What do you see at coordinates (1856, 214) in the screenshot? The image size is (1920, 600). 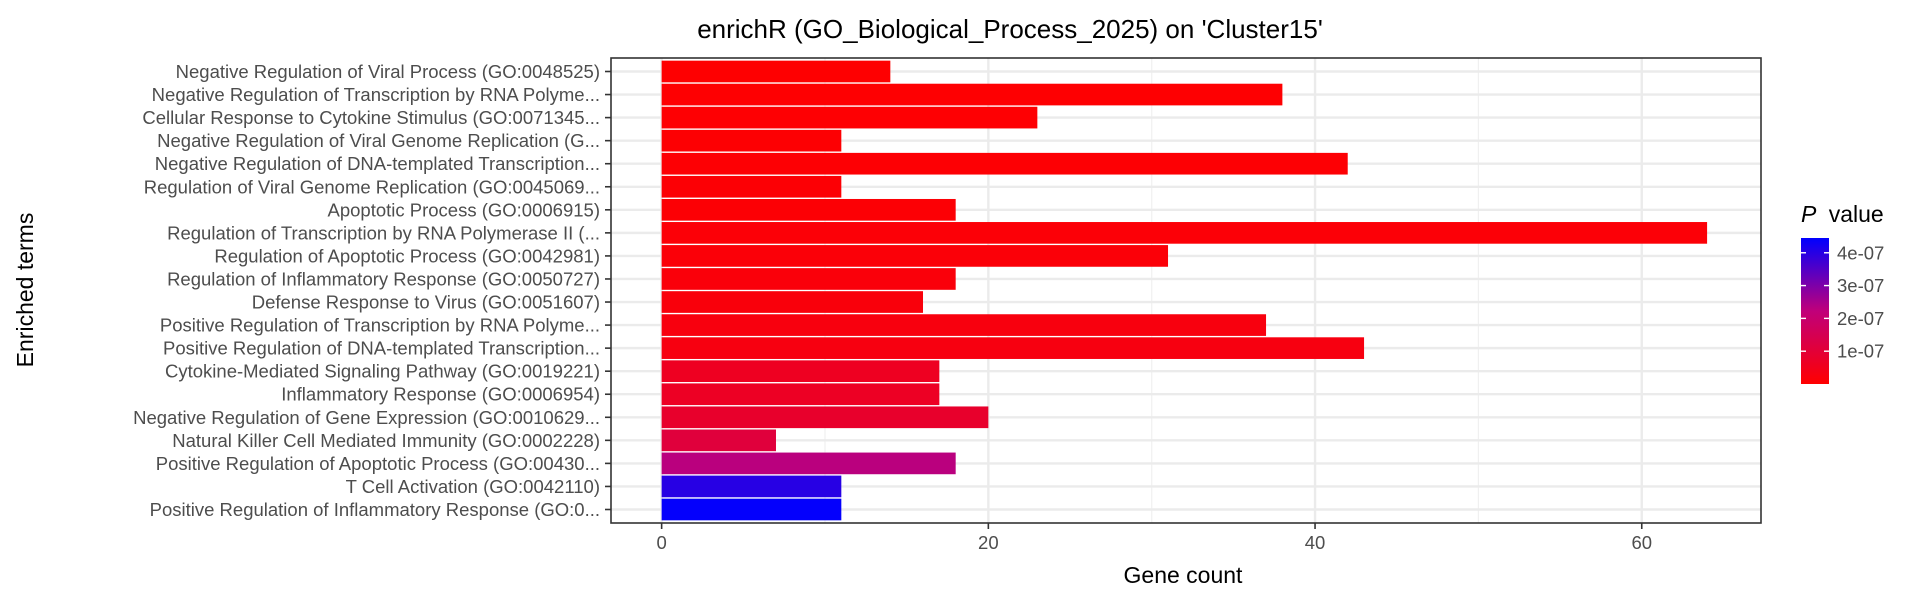 I see `legend-title-rest: value` at bounding box center [1856, 214].